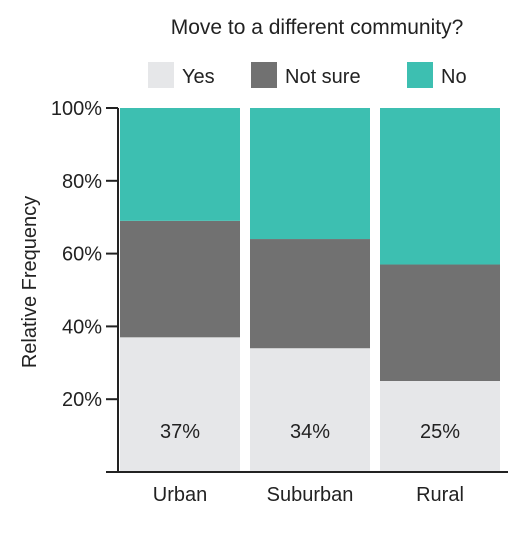 Image resolution: width=532 pixels, height=533 pixels. Describe the element at coordinates (180, 404) in the screenshot. I see `bar-urban-yes` at that location.